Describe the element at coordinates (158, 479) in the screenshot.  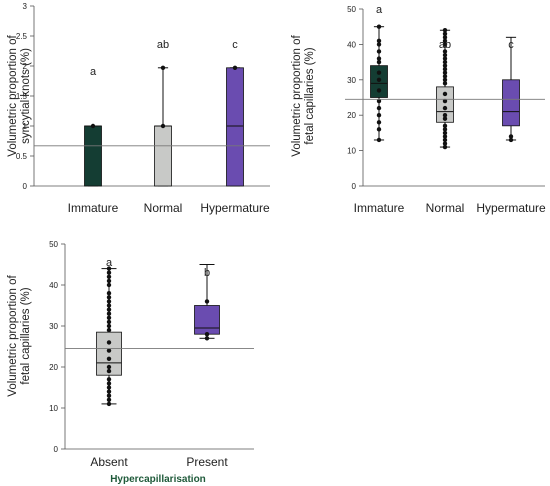
I see `x-axis-label: Hypercapillarisation` at that location.